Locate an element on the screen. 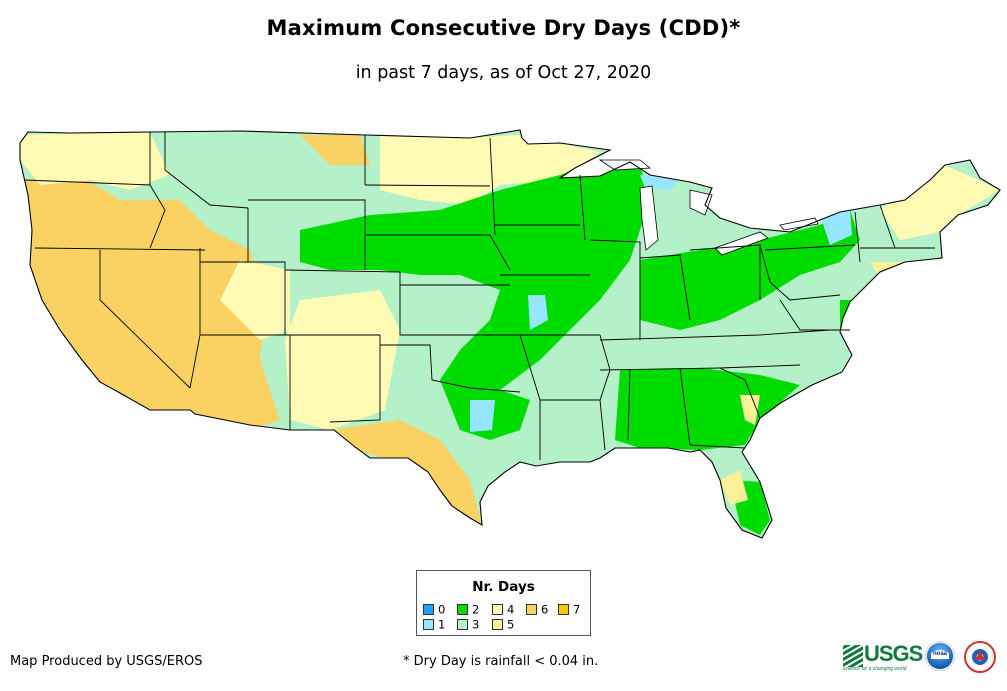  zone-4-days-north-plains is located at coordinates (490, 170).